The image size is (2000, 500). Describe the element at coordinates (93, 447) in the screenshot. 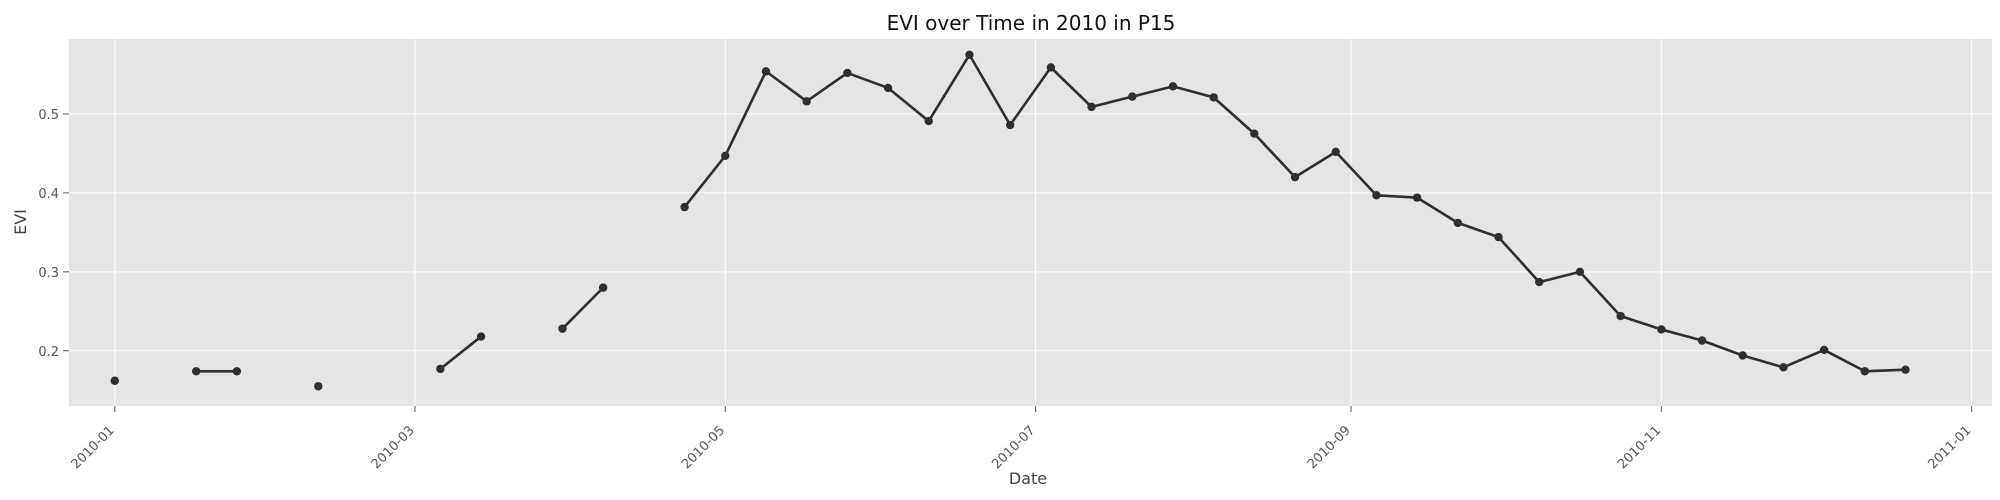

I see `x-tick-label: 2010-01` at that location.